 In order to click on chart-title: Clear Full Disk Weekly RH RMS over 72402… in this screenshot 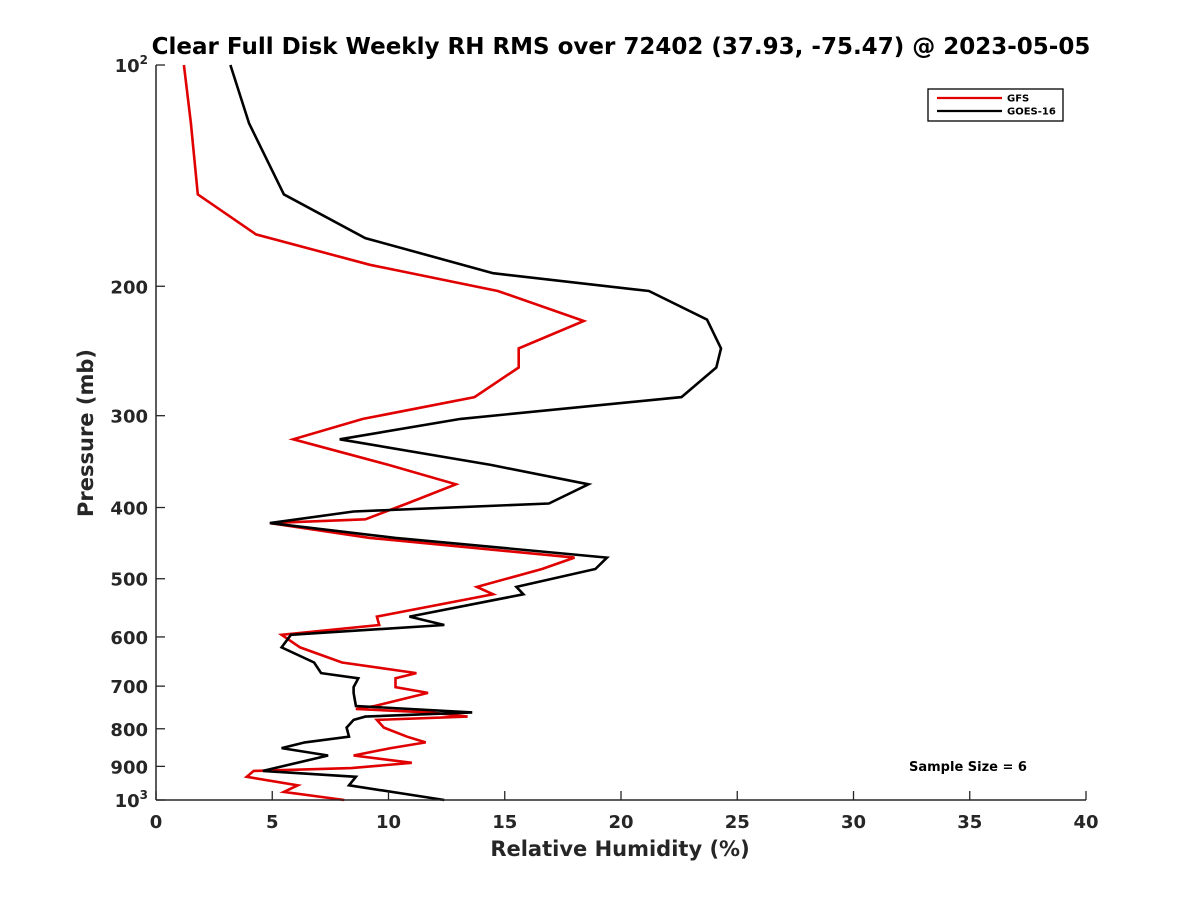, I will do `click(621, 47)`.